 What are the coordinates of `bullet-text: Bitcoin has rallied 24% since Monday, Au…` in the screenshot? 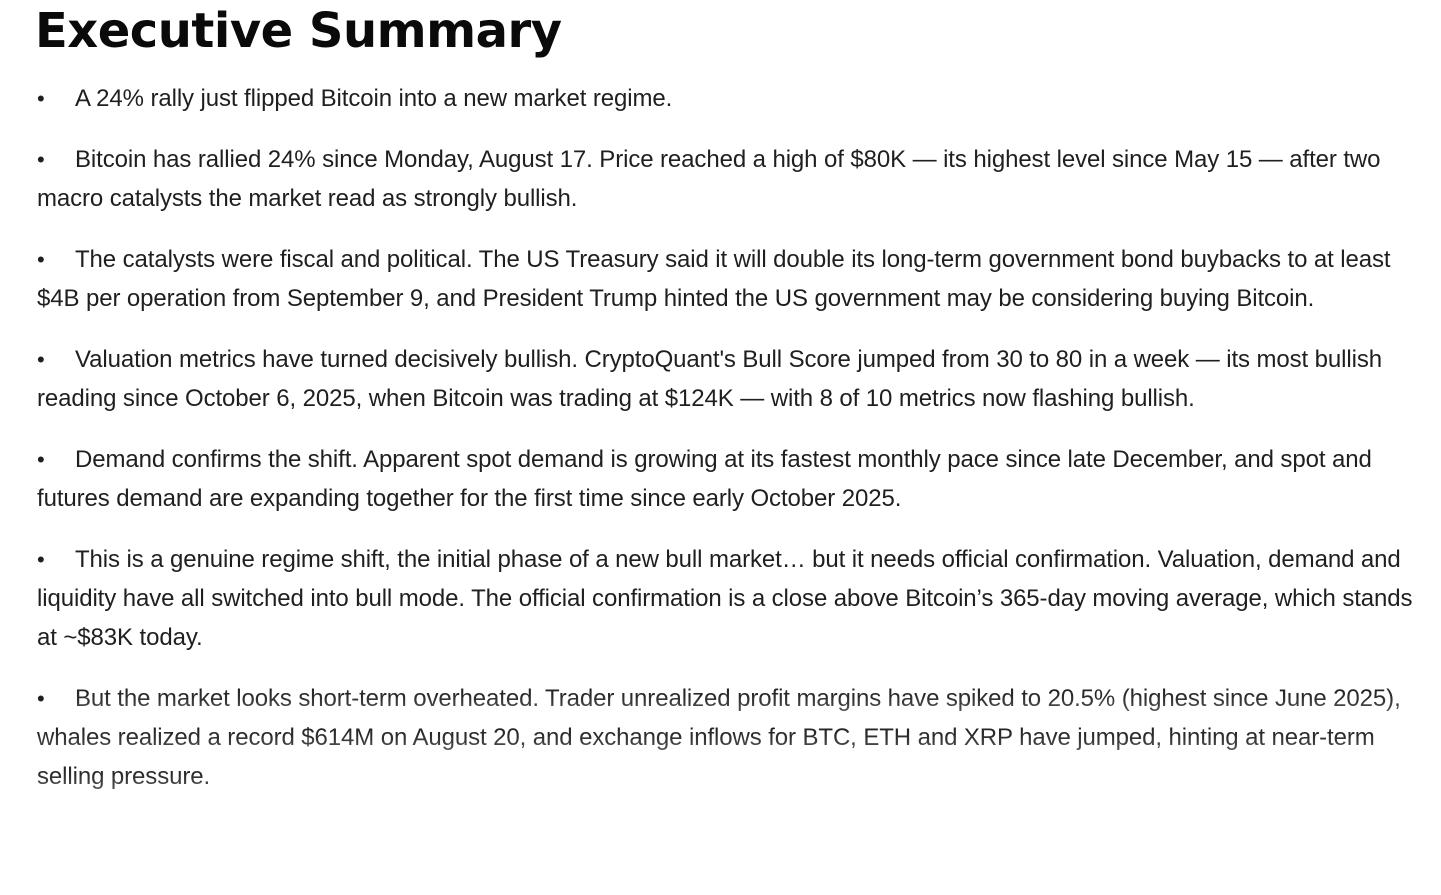 It's located at (709, 179).